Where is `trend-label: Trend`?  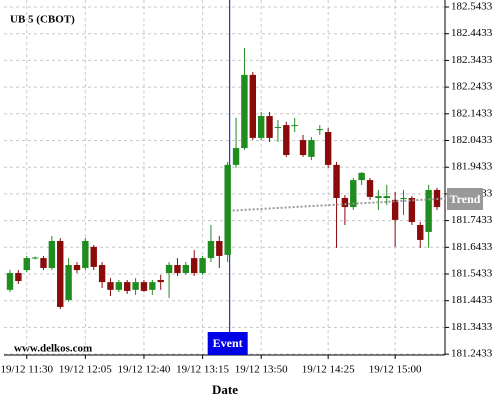 trend-label: Trend is located at coordinates (465, 199).